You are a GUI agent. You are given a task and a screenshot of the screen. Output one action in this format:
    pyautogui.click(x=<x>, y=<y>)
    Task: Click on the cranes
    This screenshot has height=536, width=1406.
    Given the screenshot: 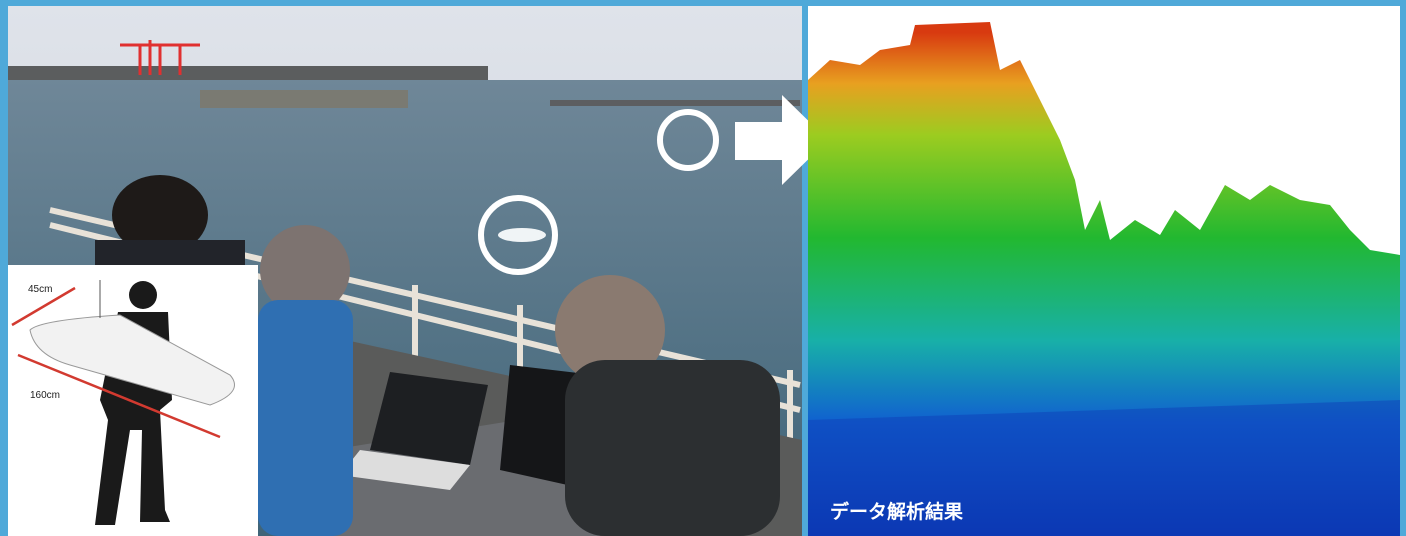 What is the action you would take?
    pyautogui.click(x=160, y=57)
    